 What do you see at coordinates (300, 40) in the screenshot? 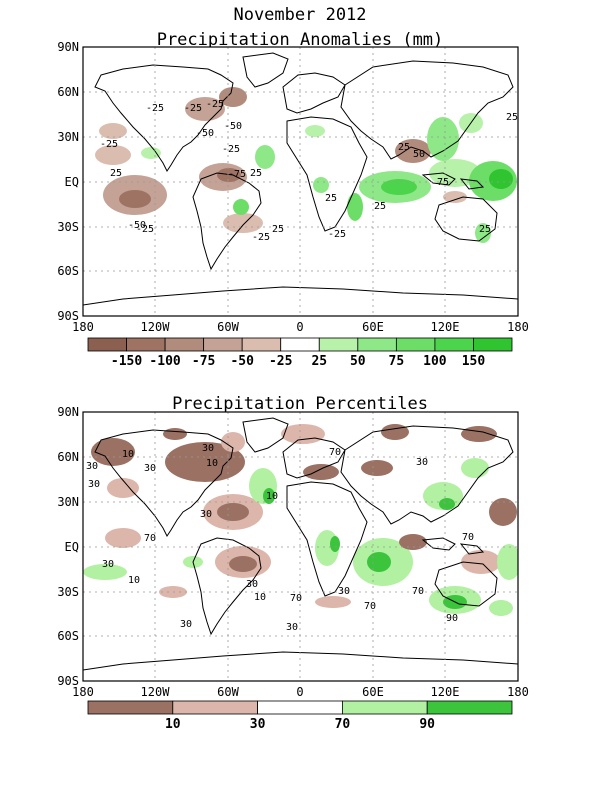
I see `anomalies-title: Precipitation Anomalies (mm)` at bounding box center [300, 40].